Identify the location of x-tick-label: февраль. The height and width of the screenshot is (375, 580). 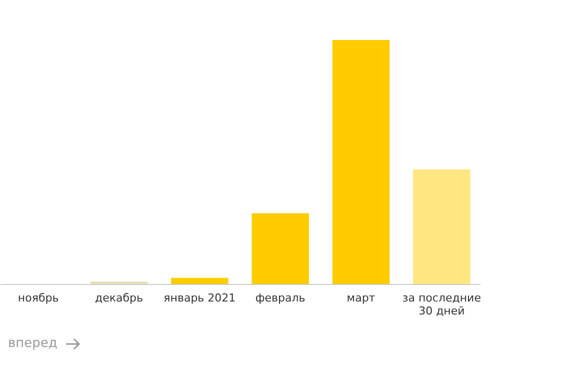
(280, 298).